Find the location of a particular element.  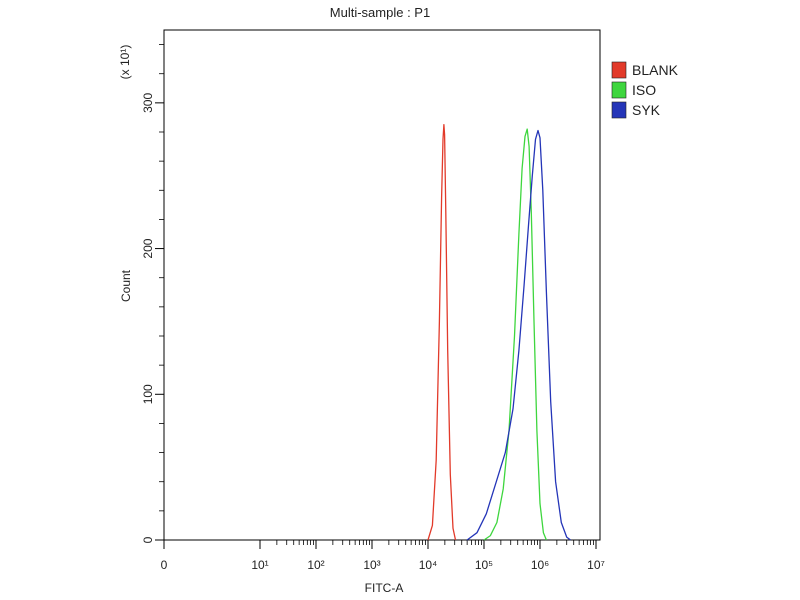

x-tick-label: 10³ is located at coordinates (371, 565).